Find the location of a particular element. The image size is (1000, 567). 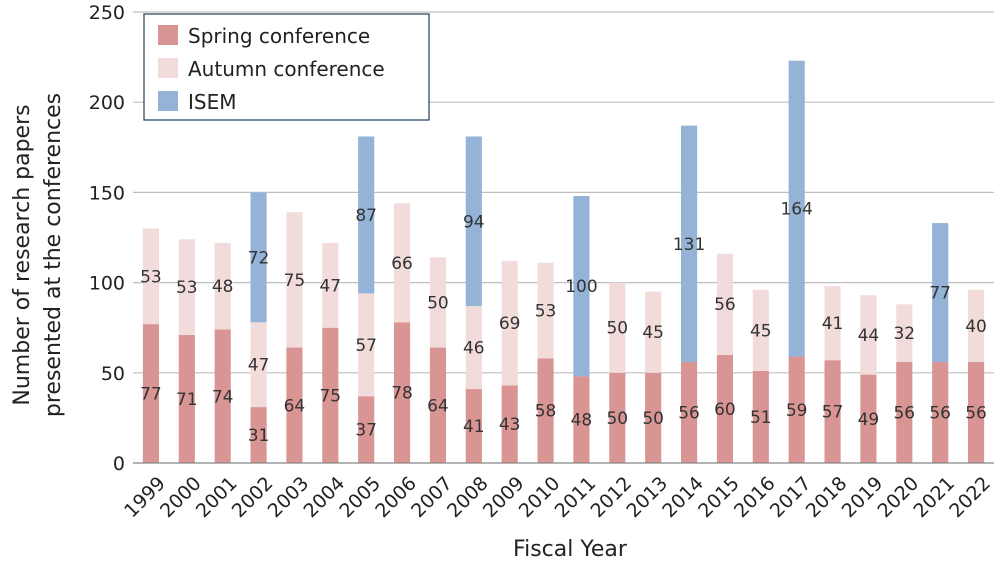

x-tick-label: 2003 is located at coordinates (289, 497).